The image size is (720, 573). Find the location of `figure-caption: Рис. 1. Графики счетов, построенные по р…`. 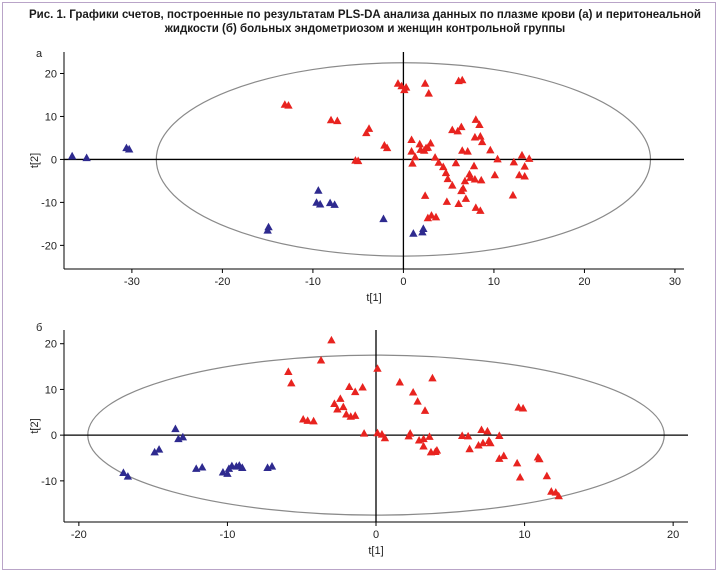

figure-caption: Рис. 1. Графики счетов, построенные по р… is located at coordinates (365, 22).